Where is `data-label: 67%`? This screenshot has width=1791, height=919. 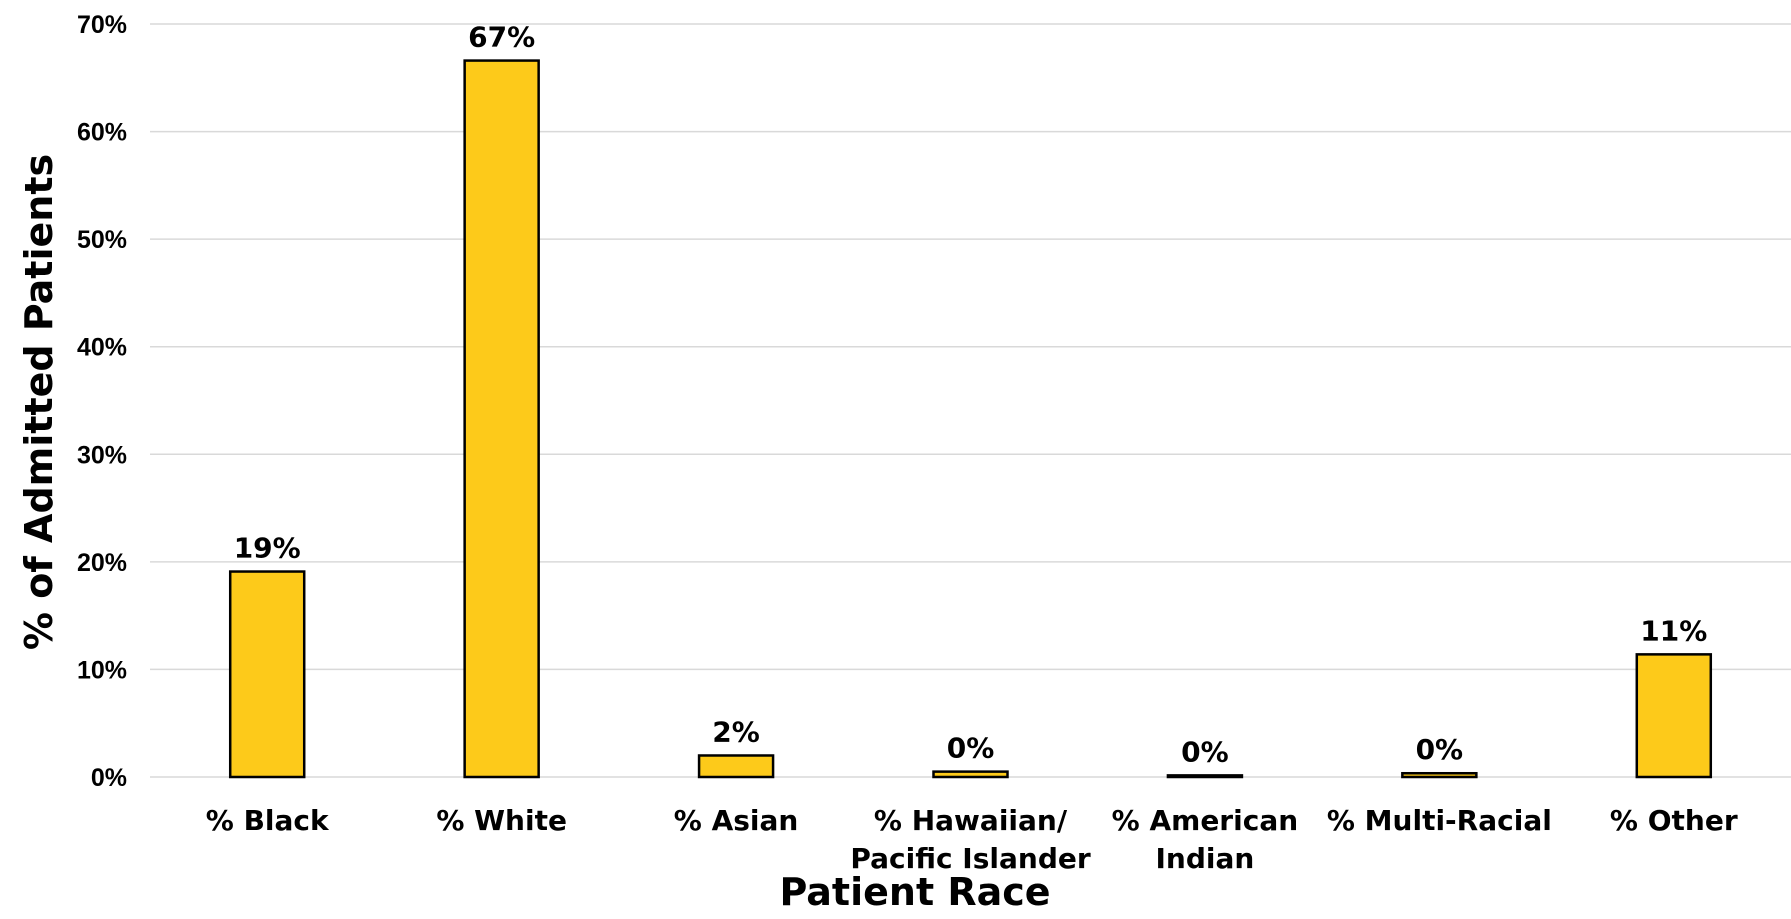 data-label: 67% is located at coordinates (501, 37).